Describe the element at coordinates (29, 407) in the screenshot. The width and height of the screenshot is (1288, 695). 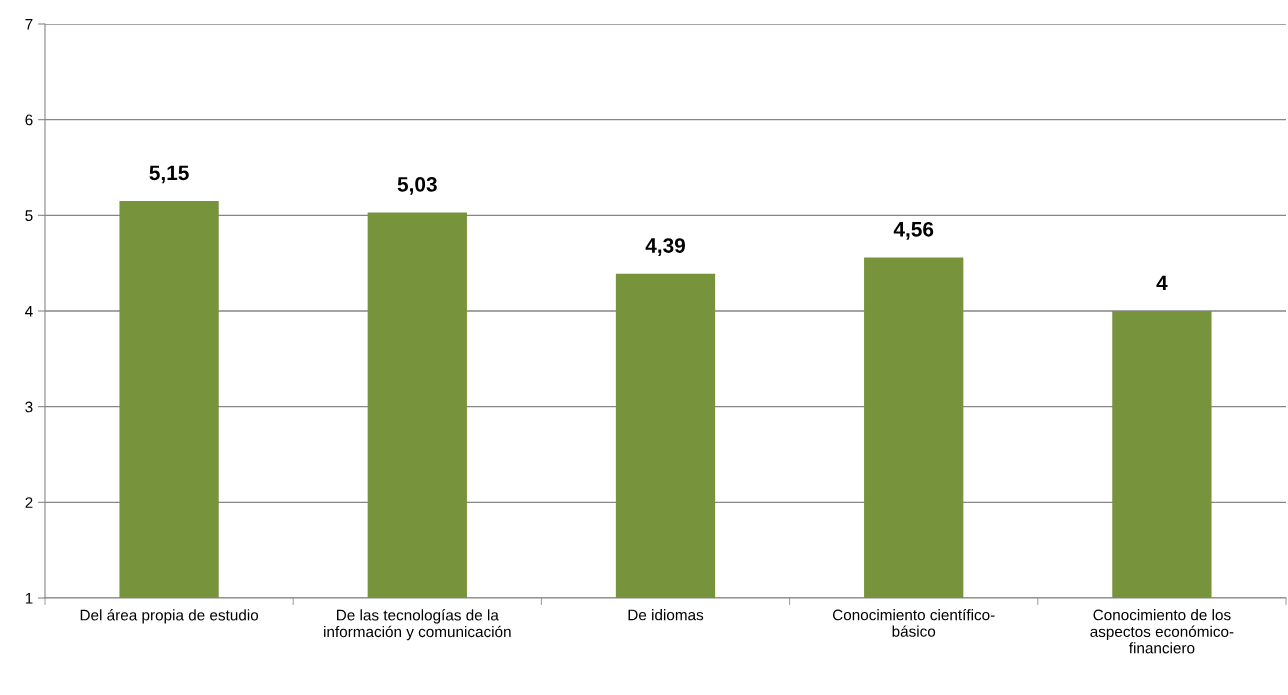
I see `y-tick-label: 3` at that location.